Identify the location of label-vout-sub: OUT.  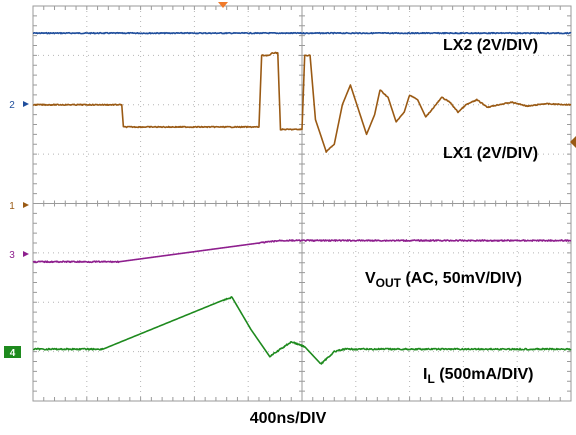
(389, 283).